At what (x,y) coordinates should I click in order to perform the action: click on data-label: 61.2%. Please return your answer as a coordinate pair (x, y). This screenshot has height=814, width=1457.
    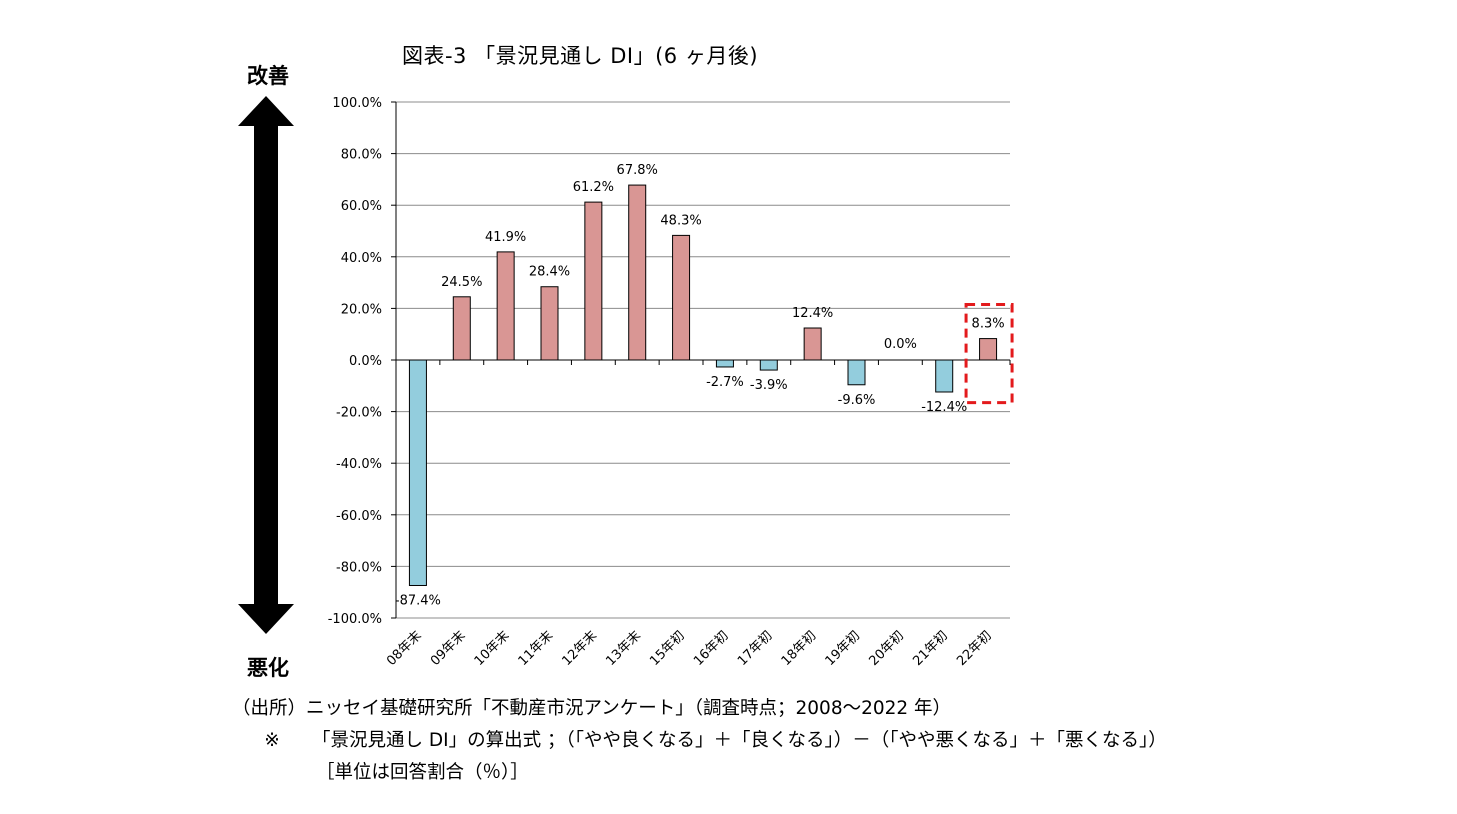
    Looking at the image, I should click on (593, 187).